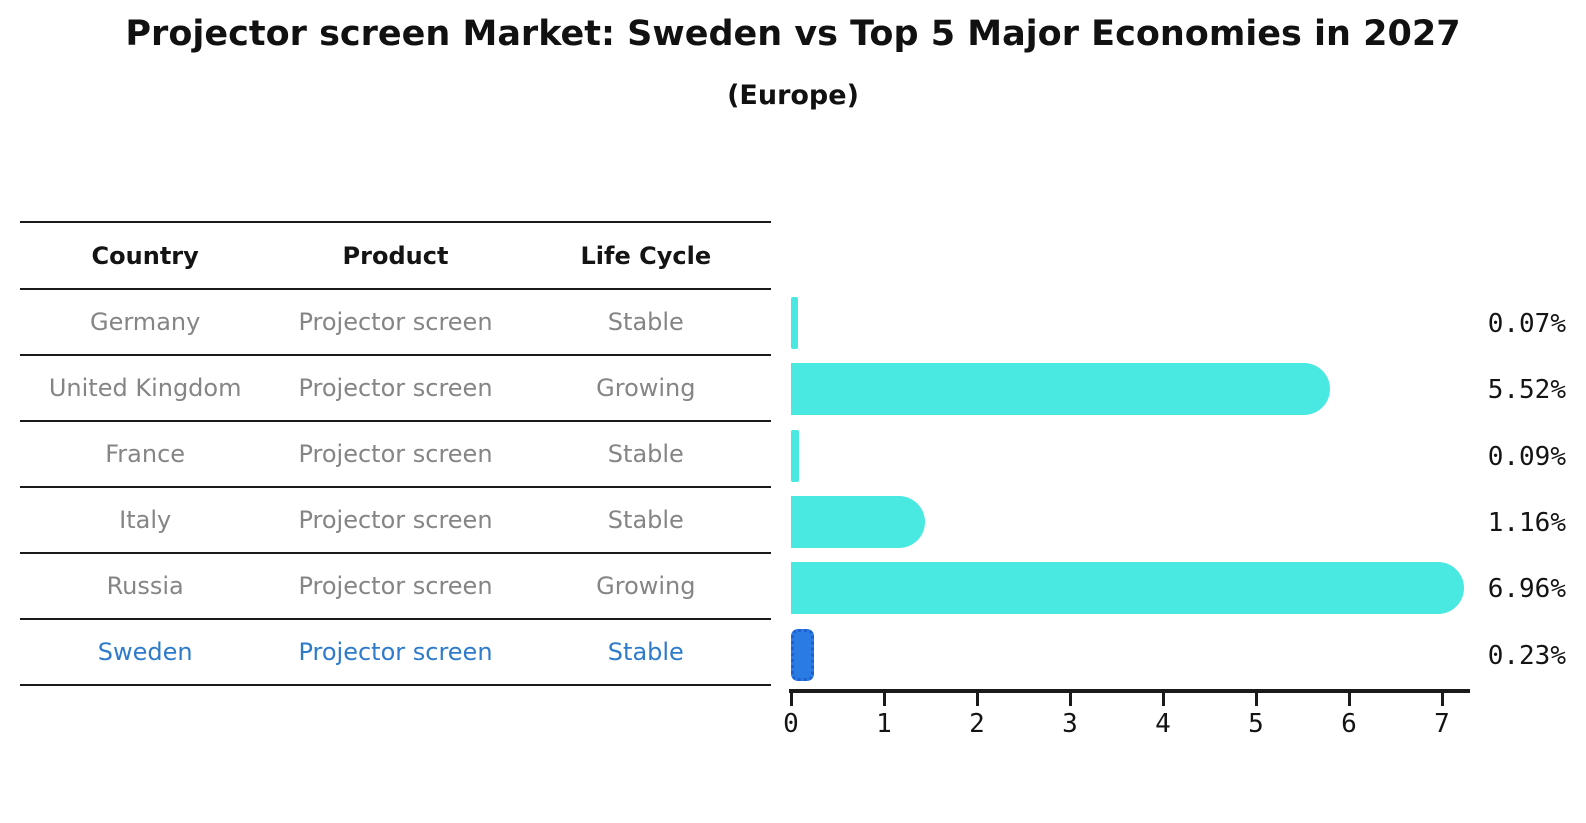 Image resolution: width=1586 pixels, height=823 pixels. What do you see at coordinates (1349, 724) in the screenshot?
I see `x-axis-tick-label-6: 6` at bounding box center [1349, 724].